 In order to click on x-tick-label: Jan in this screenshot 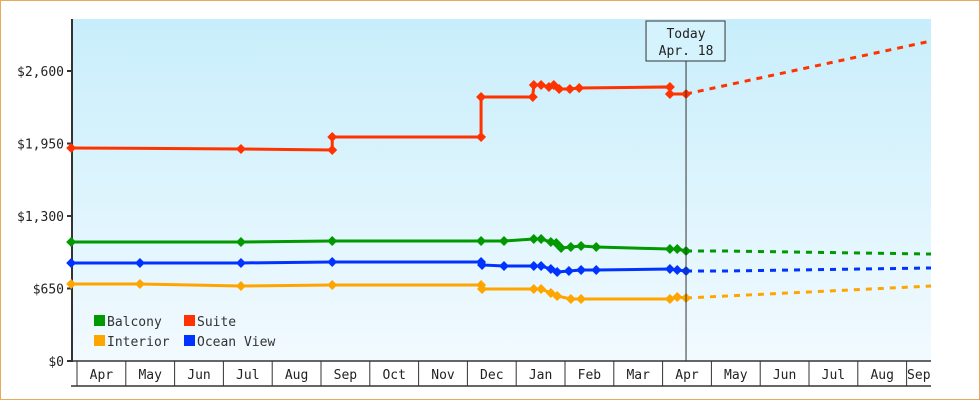, I will do `click(540, 375)`.